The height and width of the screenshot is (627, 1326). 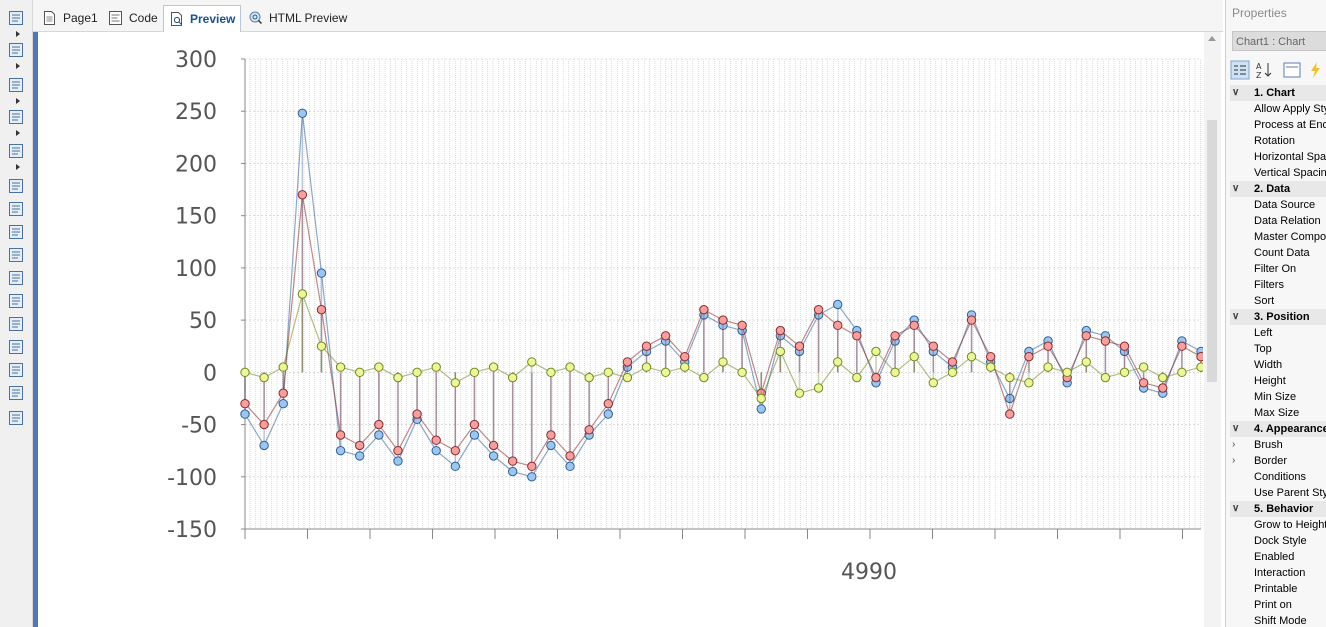 I want to click on tab-preview: Preview, so click(x=202, y=18).